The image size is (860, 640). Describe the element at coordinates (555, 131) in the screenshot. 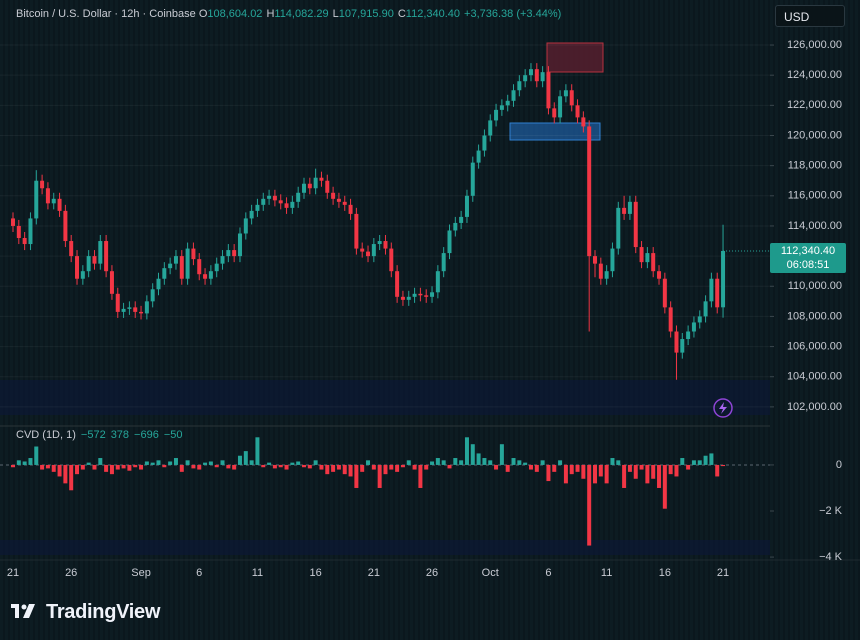

I see `support-zone` at that location.